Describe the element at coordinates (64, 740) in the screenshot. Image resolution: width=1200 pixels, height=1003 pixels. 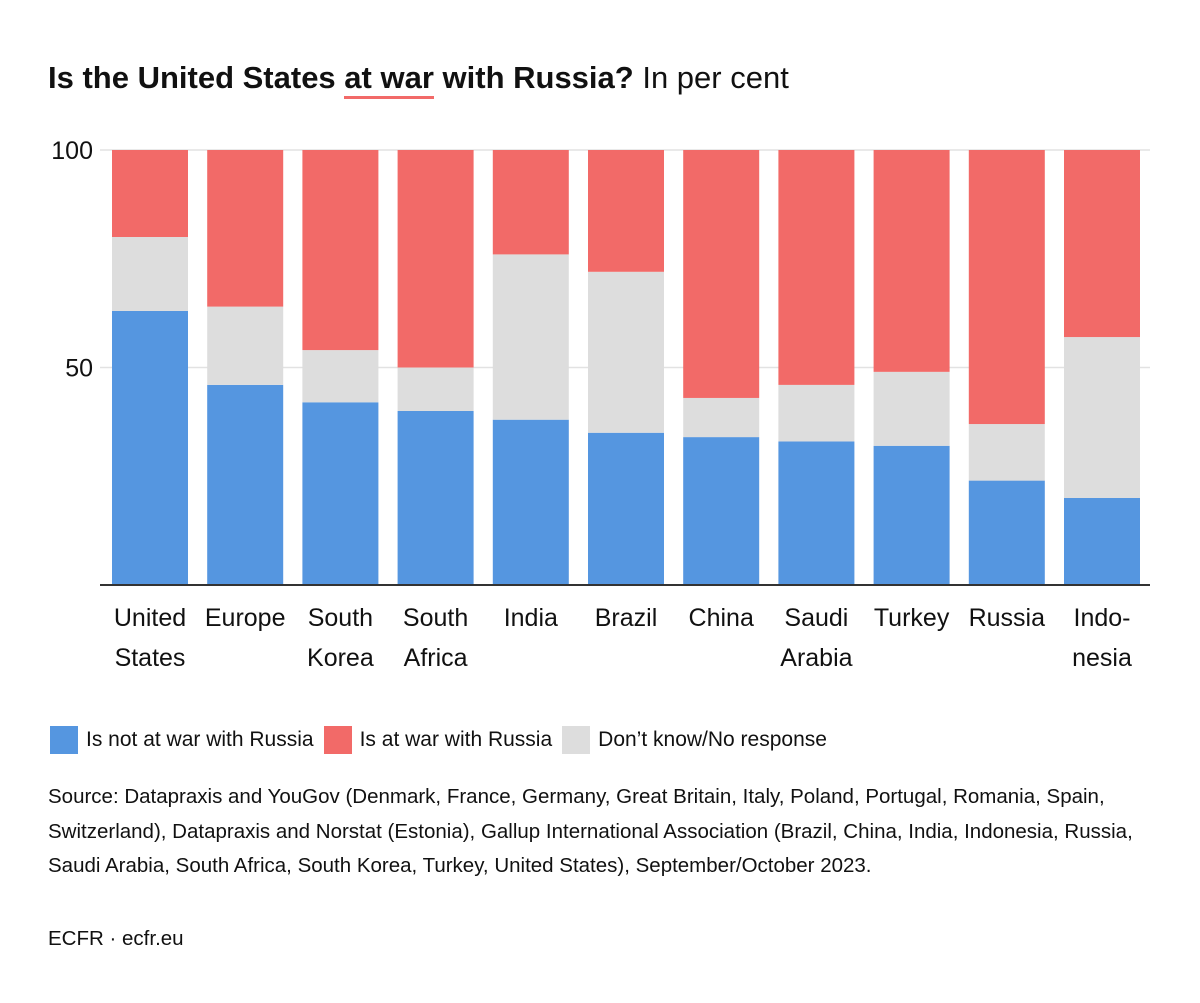
I see `legend-swatch-not-at-war` at that location.